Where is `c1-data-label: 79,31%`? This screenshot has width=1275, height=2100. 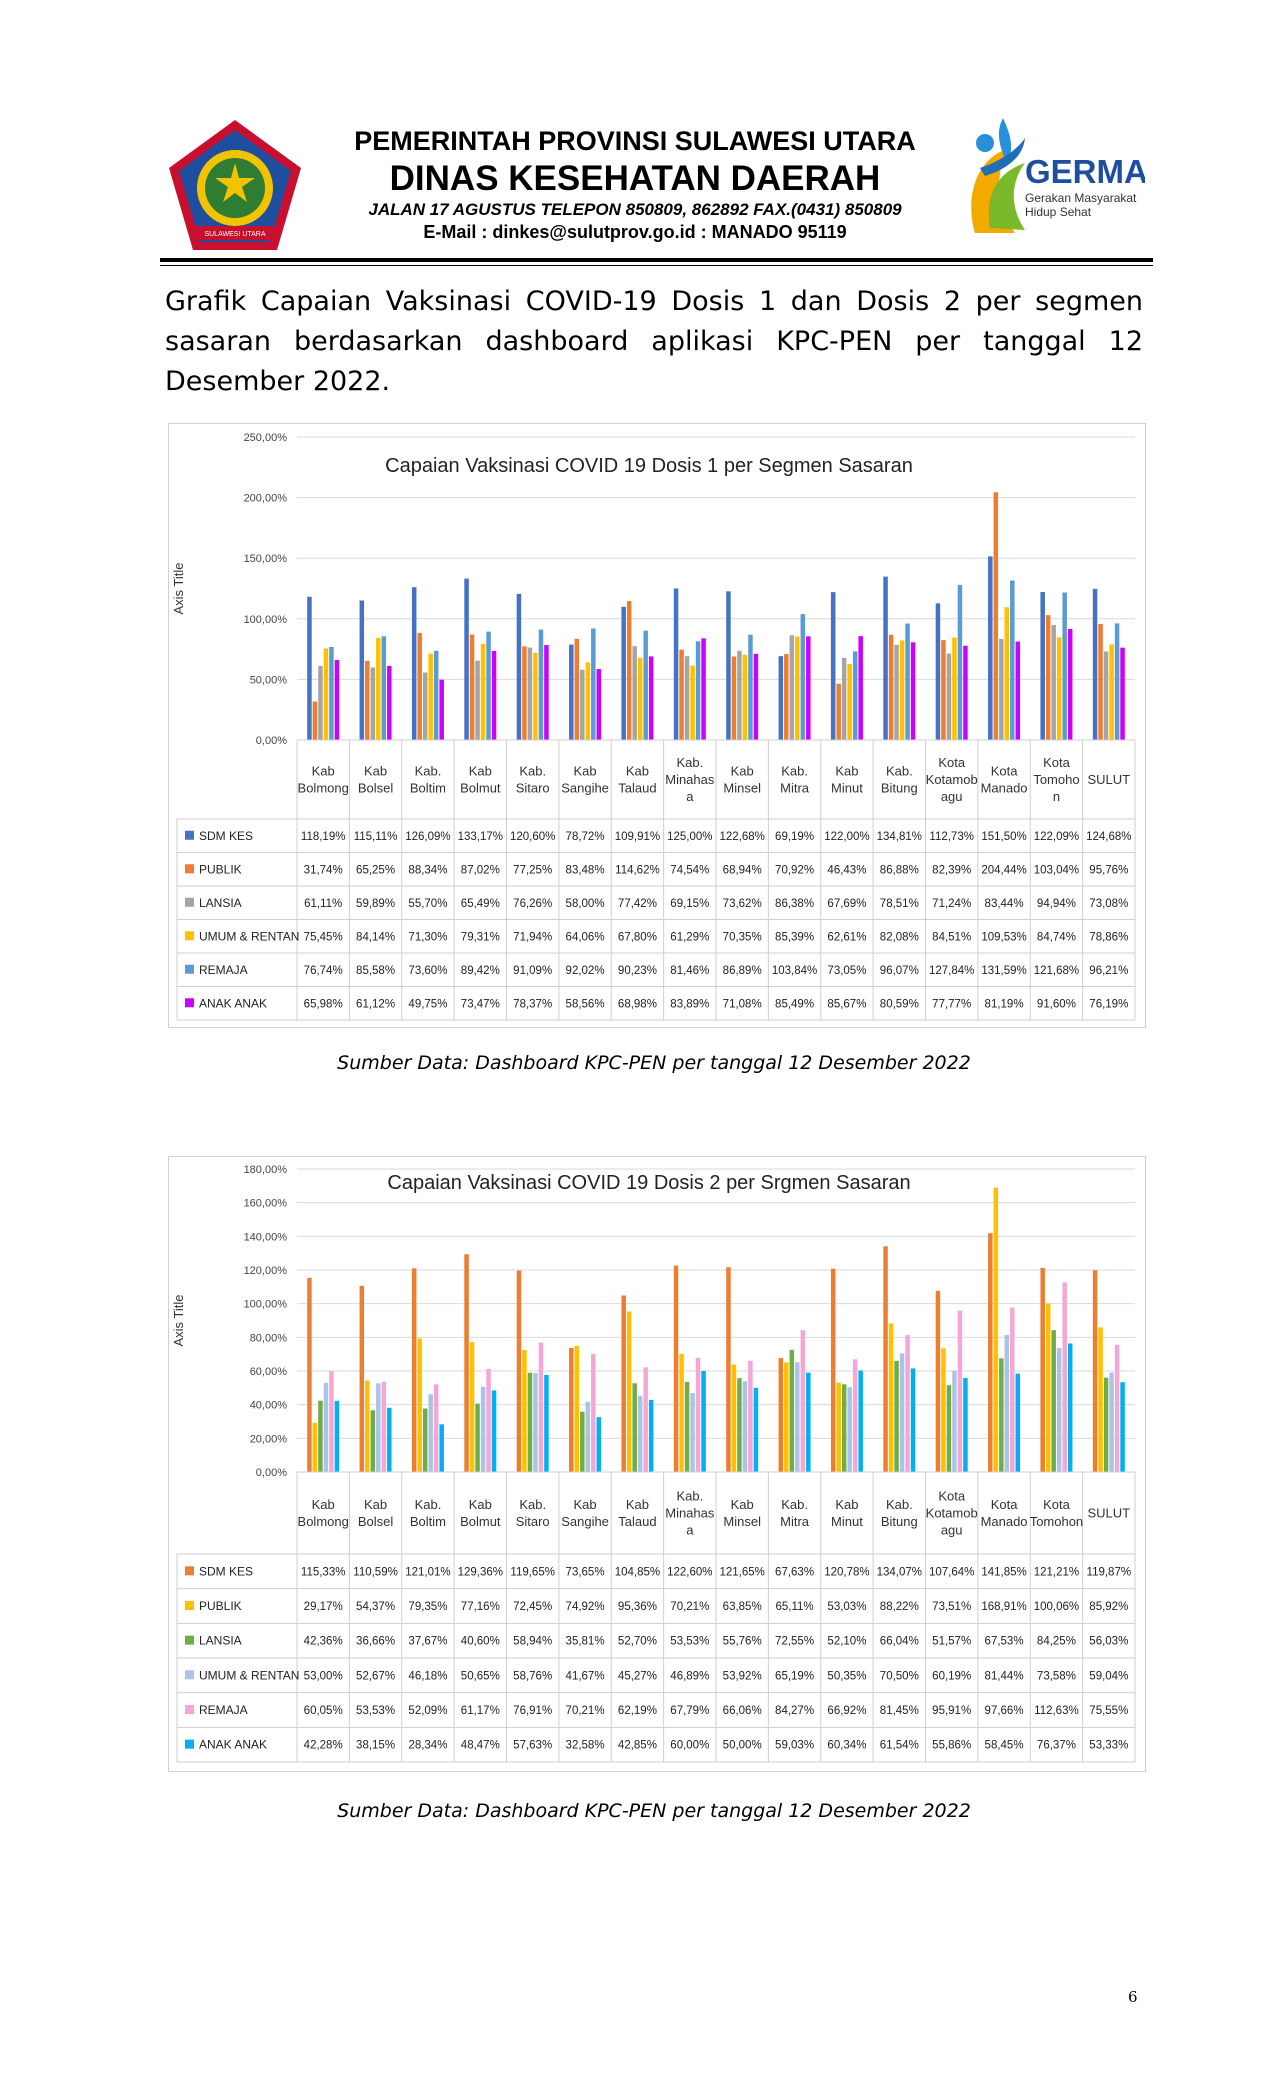 c1-data-label: 79,31% is located at coordinates (480, 937).